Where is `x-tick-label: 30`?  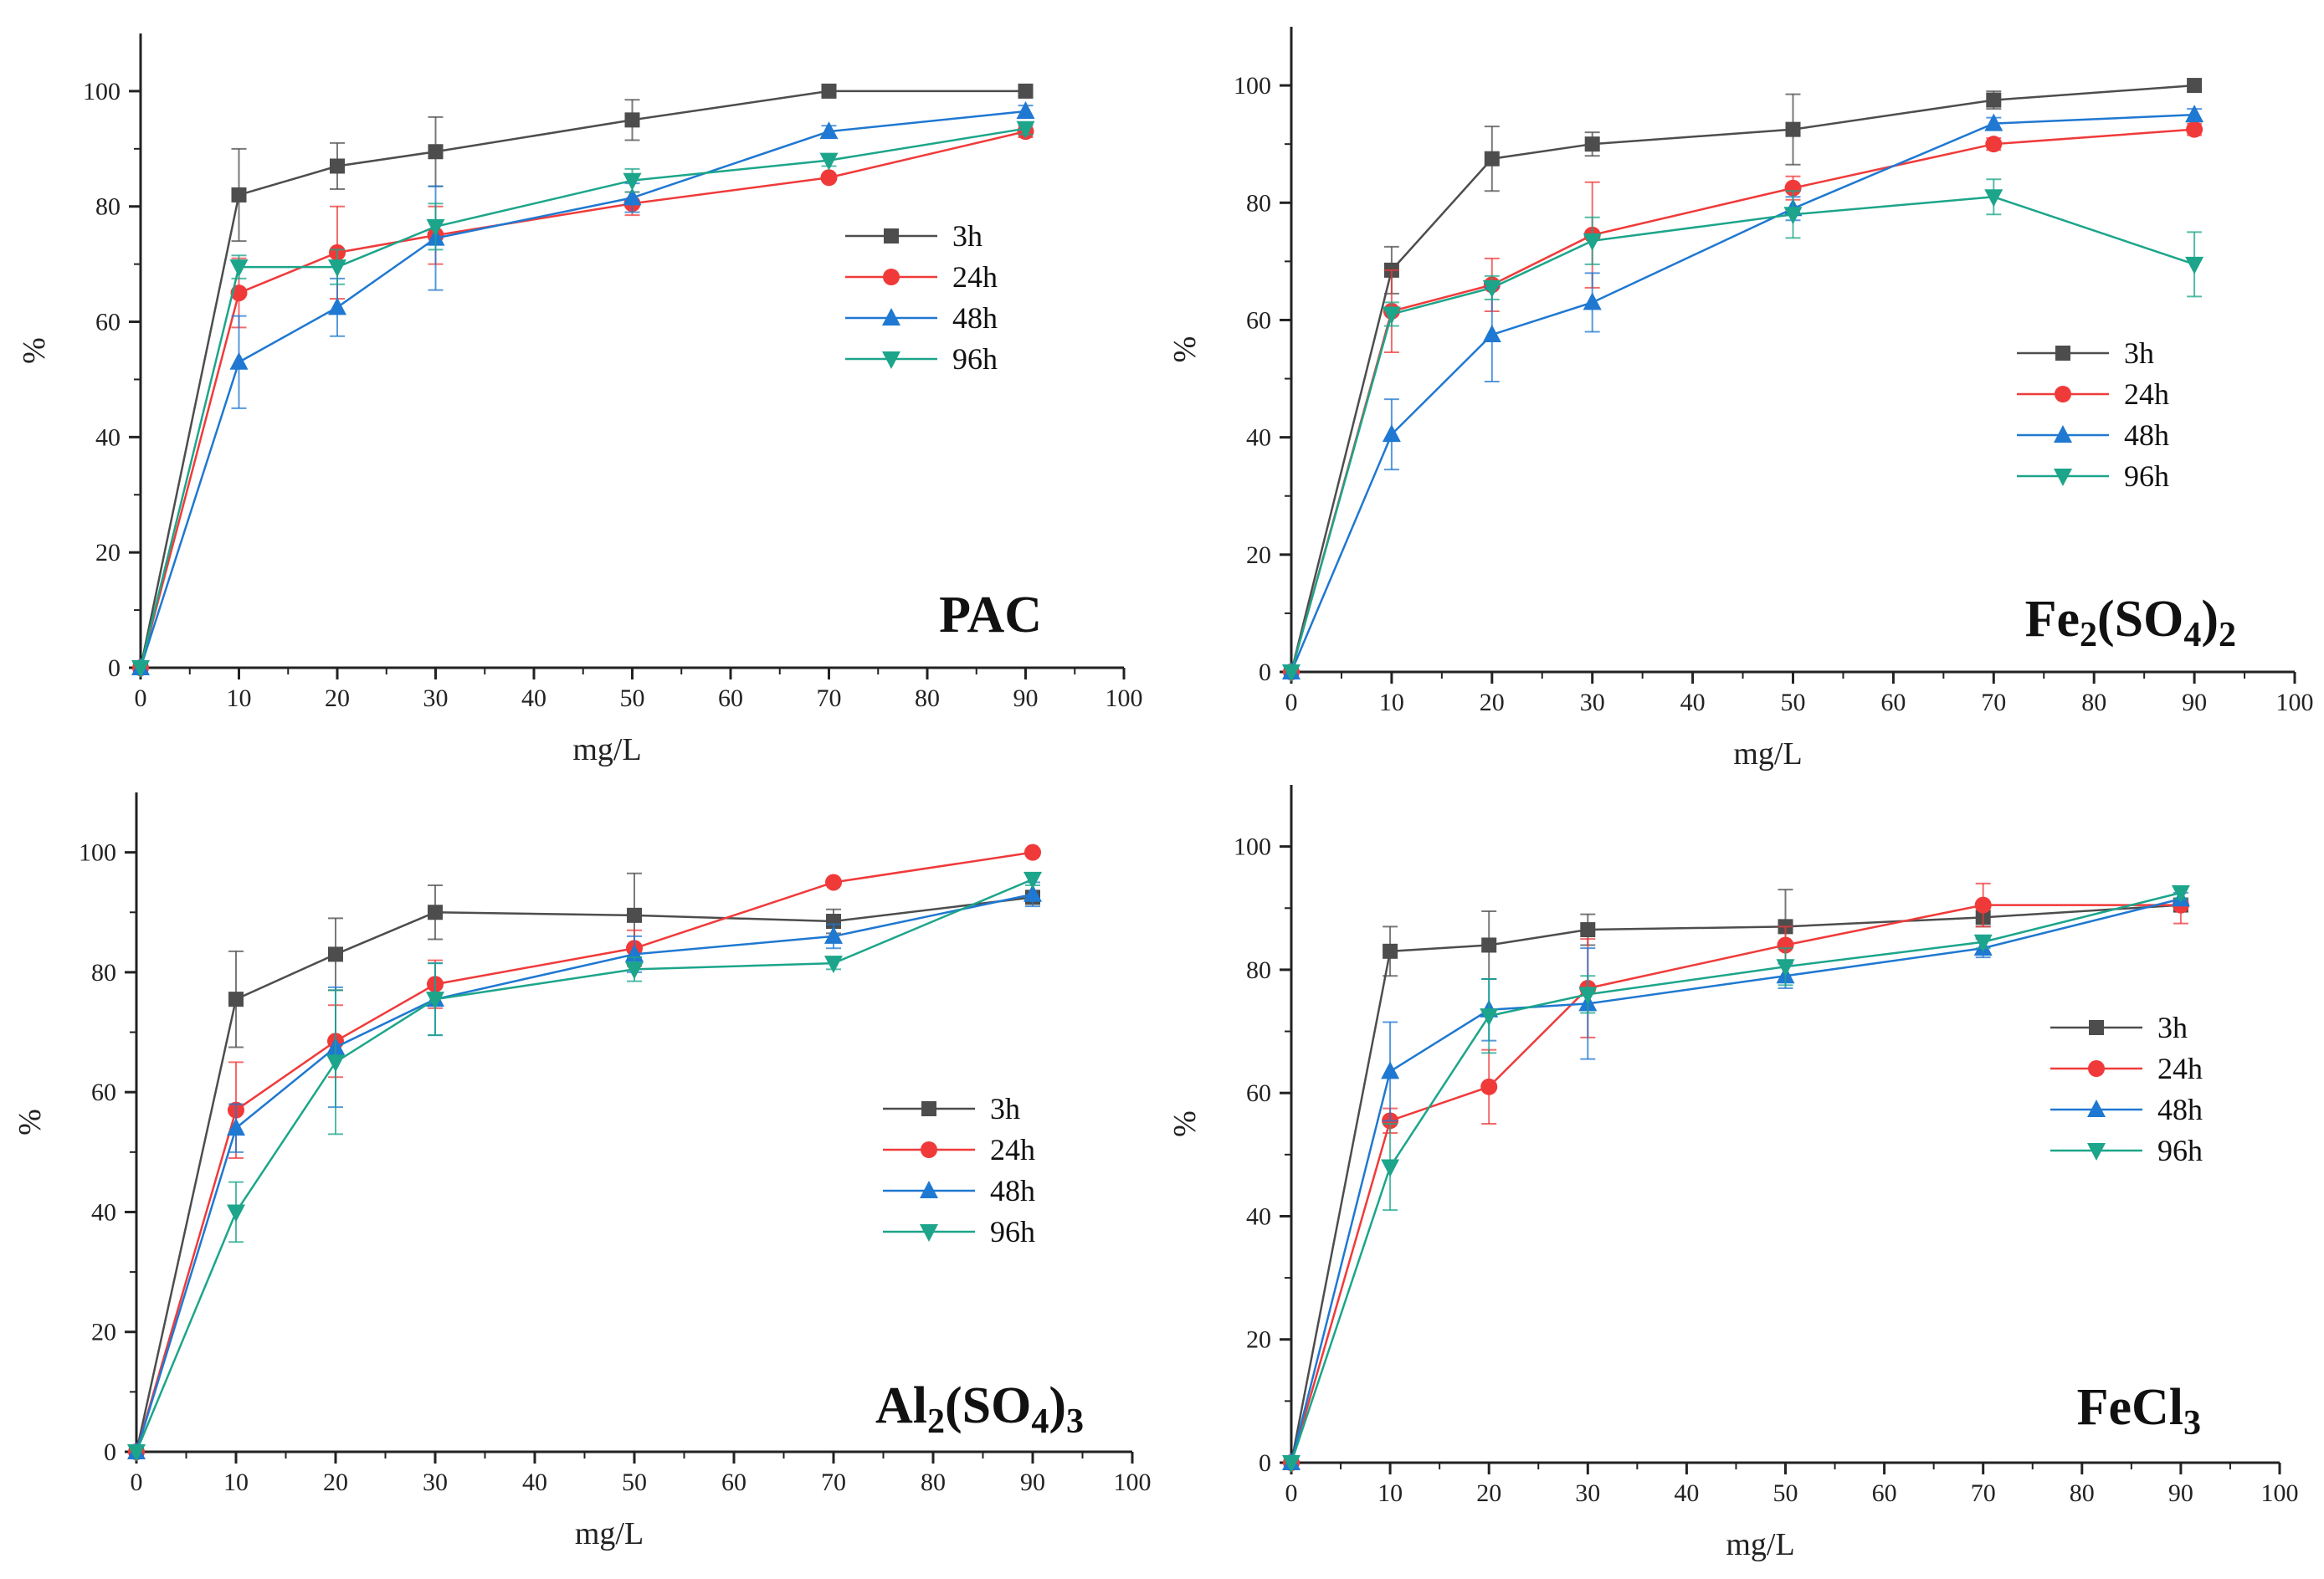 x-tick-label: 30 is located at coordinates (436, 698).